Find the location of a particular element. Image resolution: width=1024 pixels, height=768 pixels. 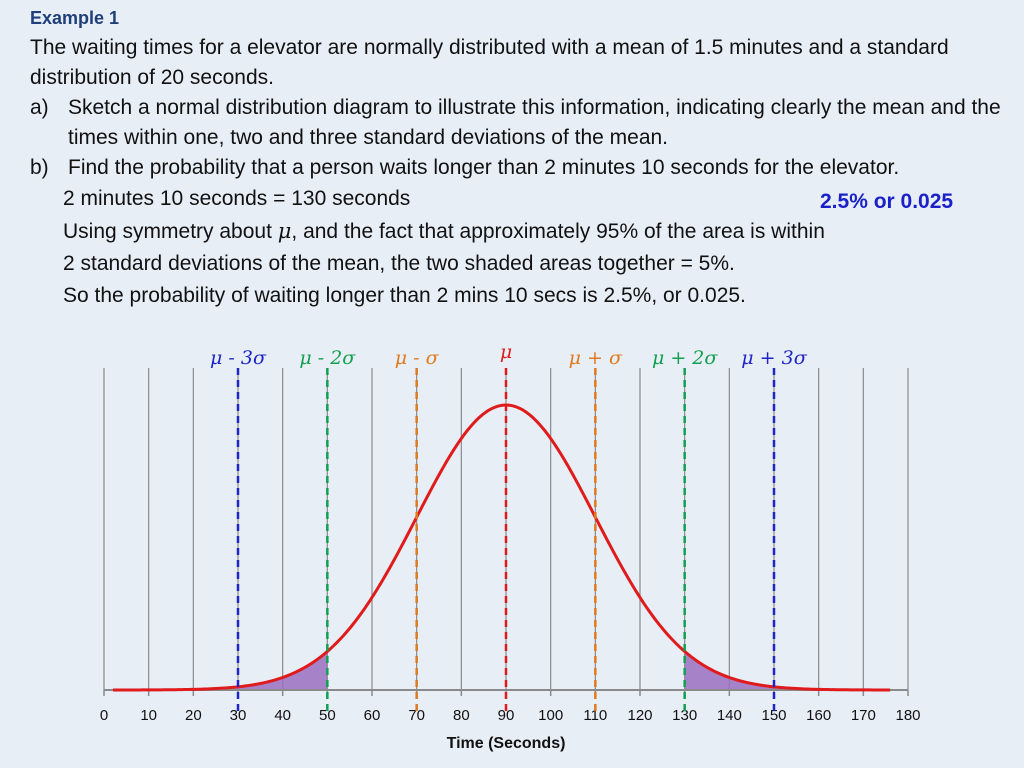

x-axis-title: Time (Seconds) is located at coordinates (506, 743).